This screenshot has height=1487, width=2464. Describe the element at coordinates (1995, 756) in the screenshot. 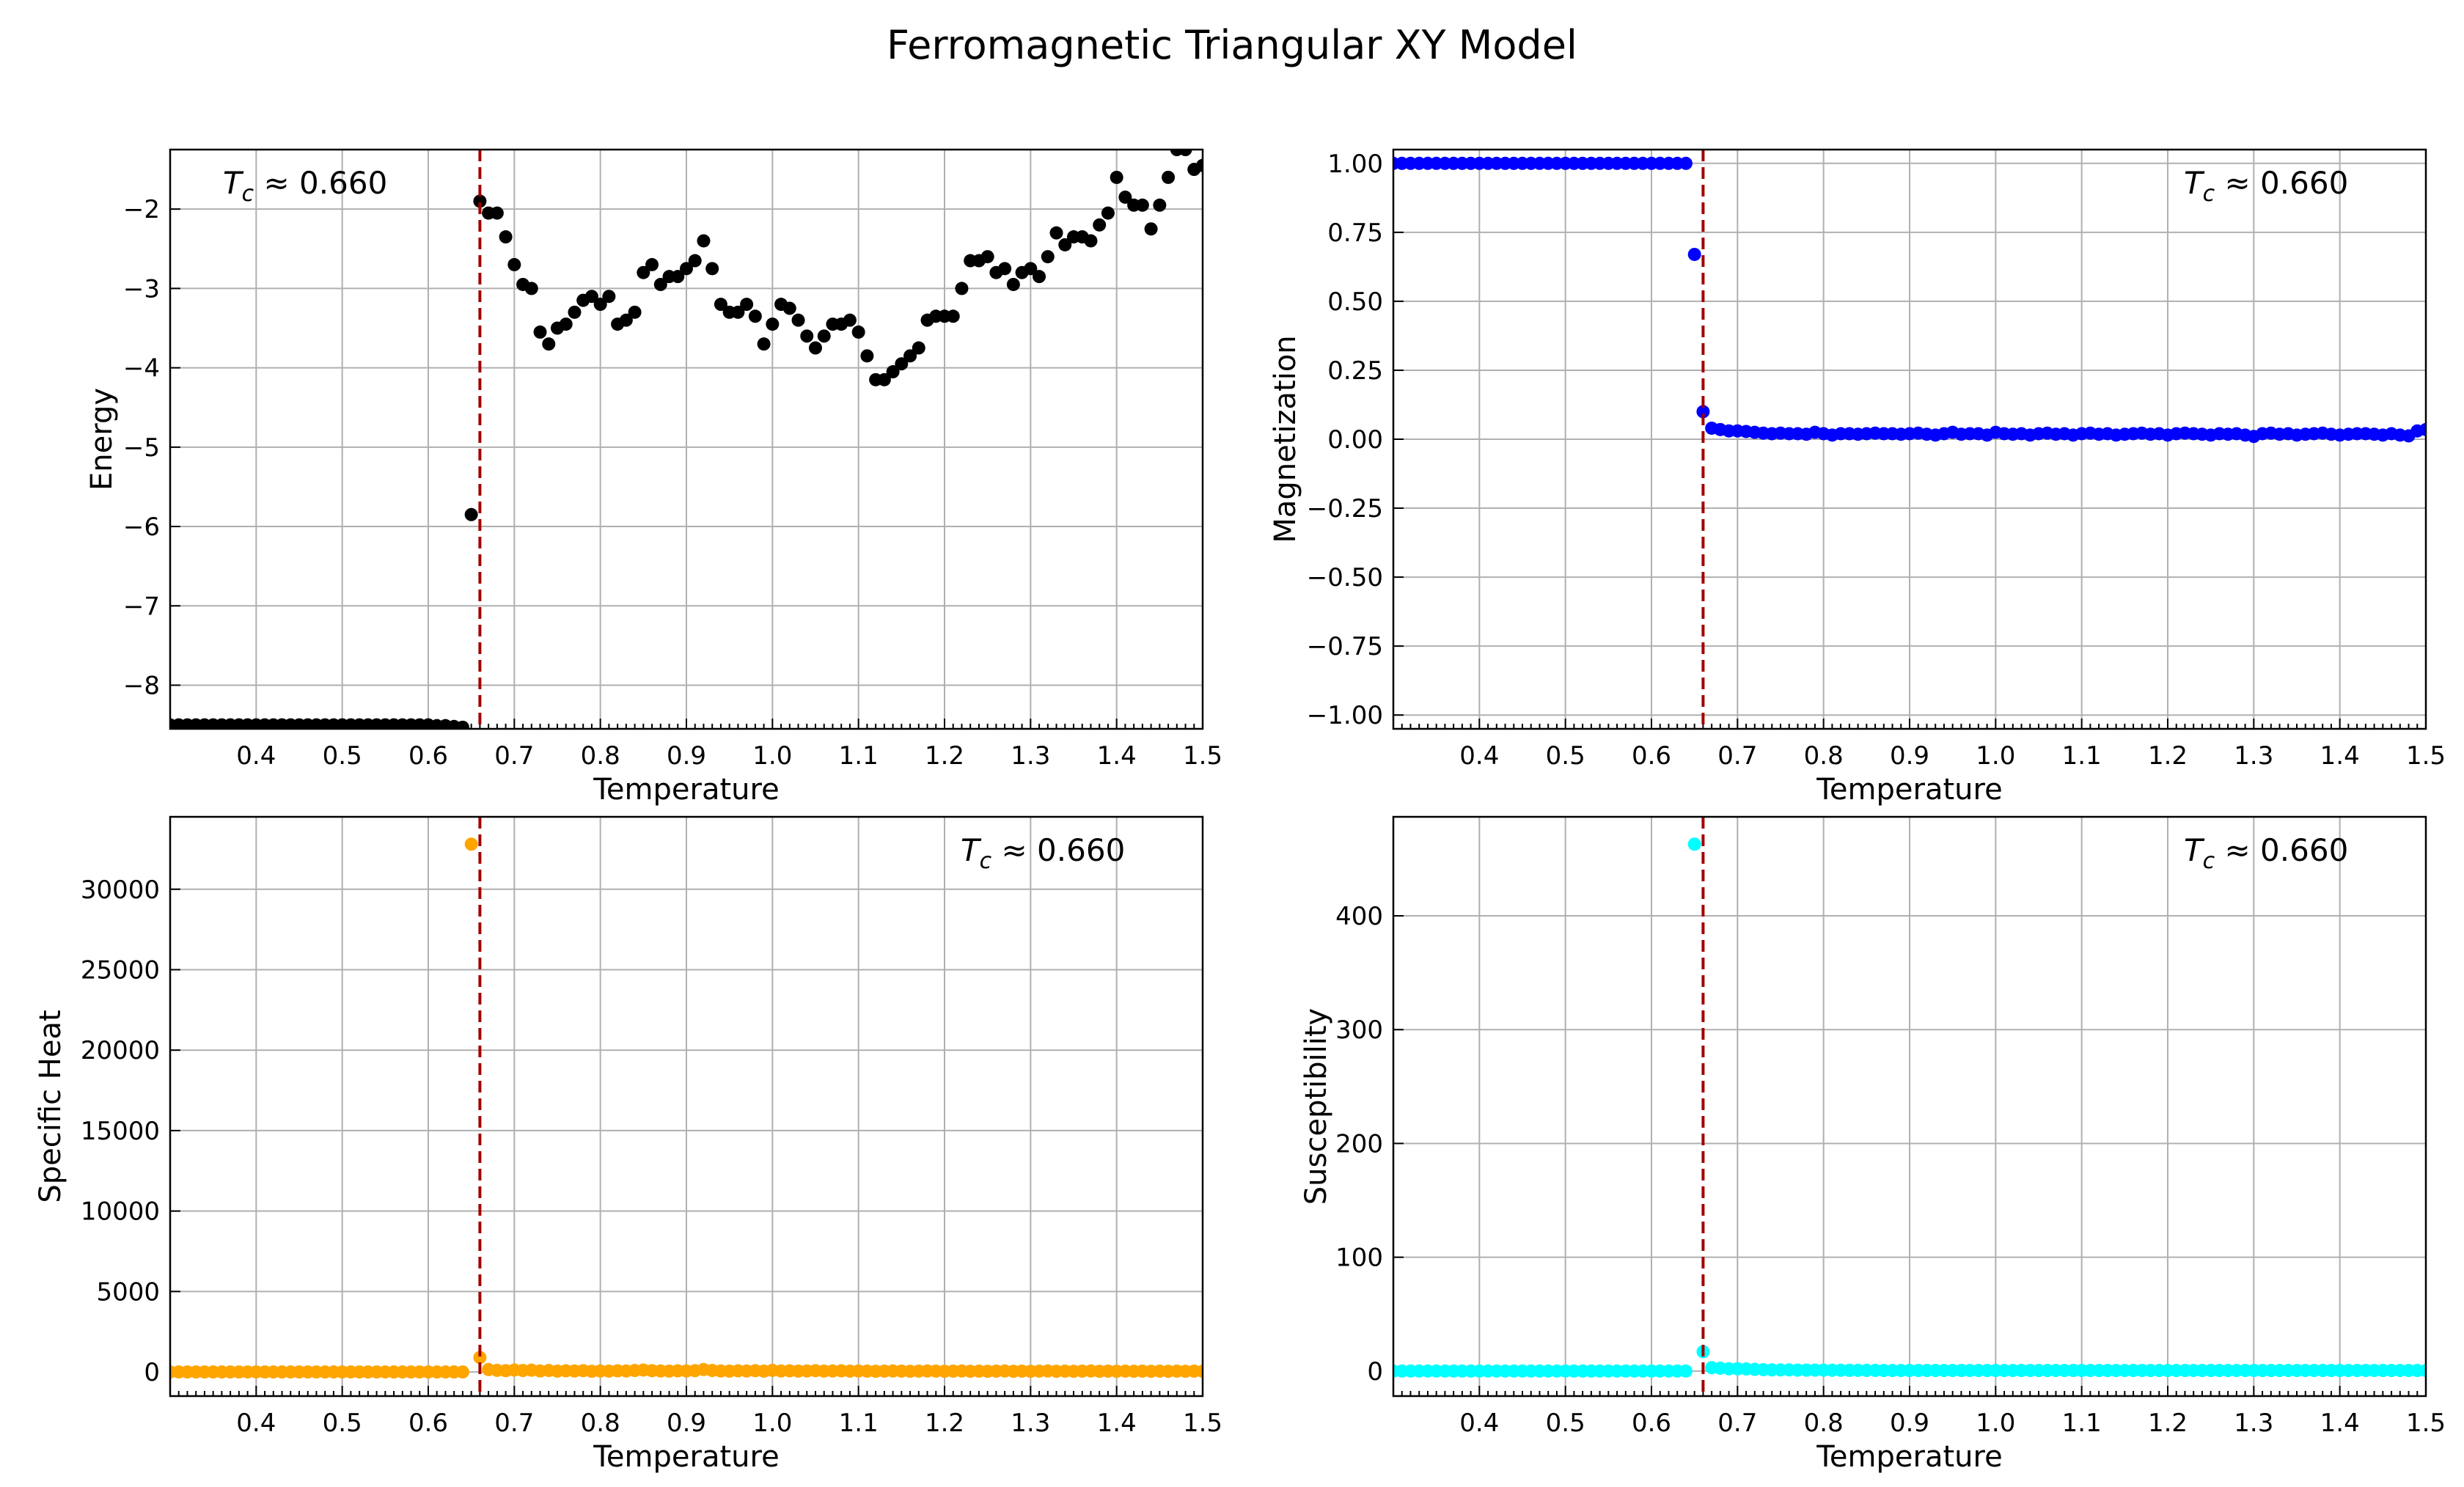

I see `x-tick-label: 1.0` at that location.